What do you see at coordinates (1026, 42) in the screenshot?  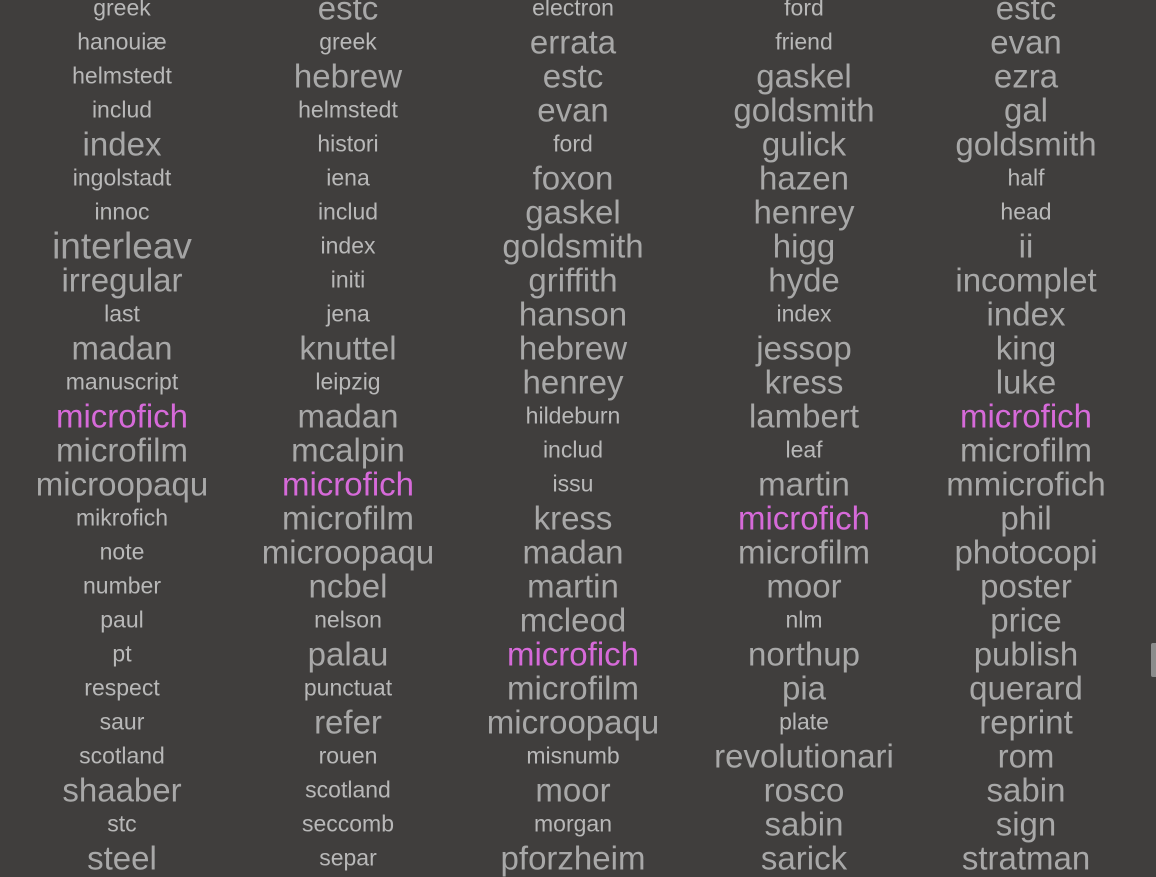 I see `word-evan: evan` at bounding box center [1026, 42].